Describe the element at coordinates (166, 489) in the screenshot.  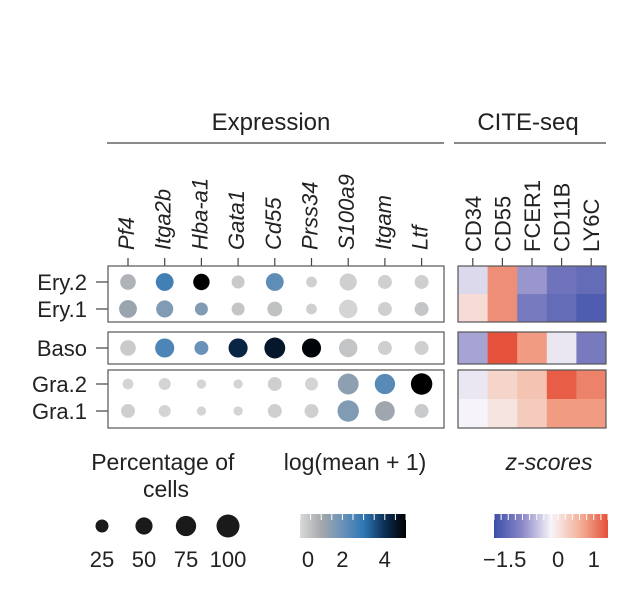
I see `size-legend-title-line2: cells` at that location.